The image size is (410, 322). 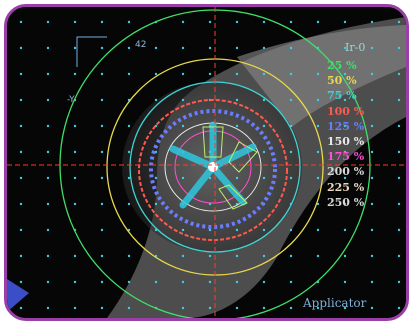 What do you see at coordinates (321, 76) in the screenshot?
I see `tissue-highlight` at bounding box center [321, 76].